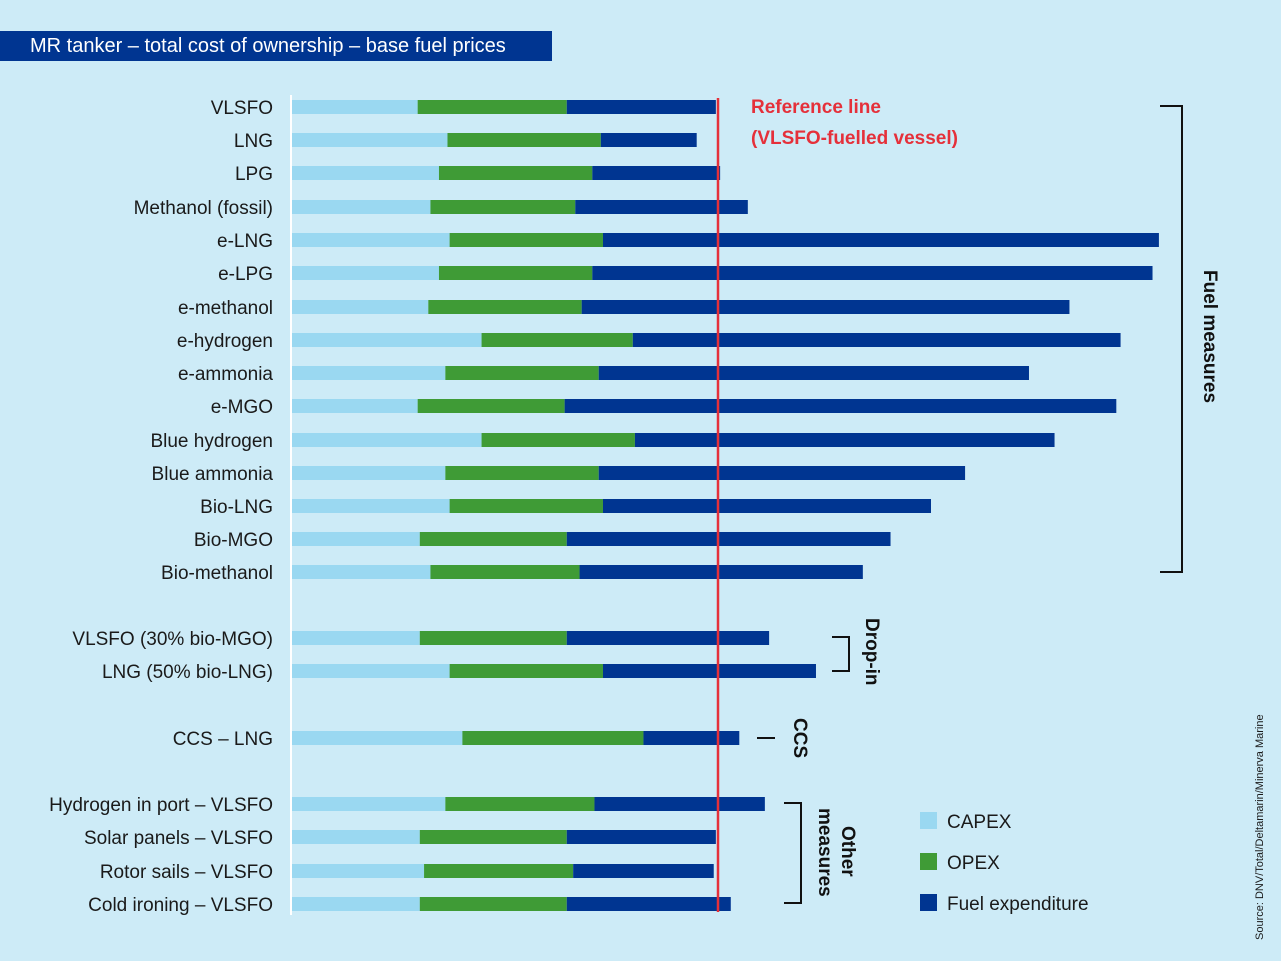 The height and width of the screenshot is (961, 1281). What do you see at coordinates (361, 207) in the screenshot?
I see `bar-capex-methanol-fossil` at bounding box center [361, 207].